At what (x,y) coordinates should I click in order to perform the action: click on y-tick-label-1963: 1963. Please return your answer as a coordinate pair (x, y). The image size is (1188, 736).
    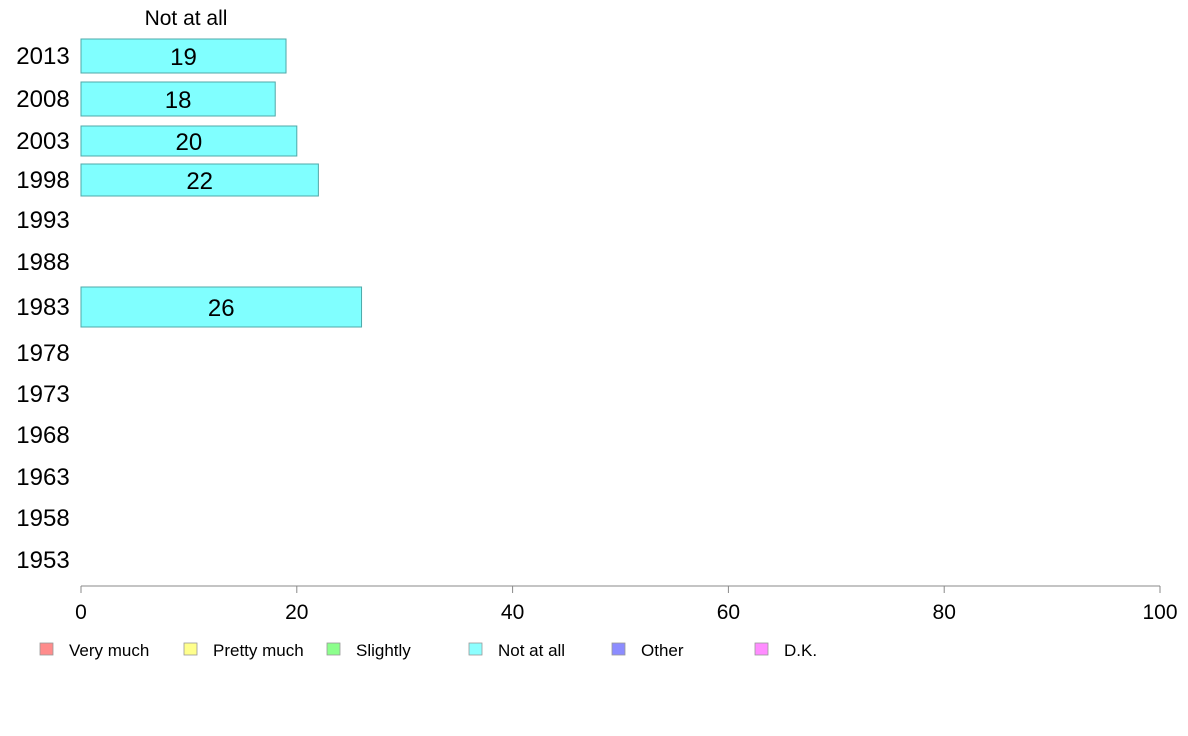
    Looking at the image, I should click on (42, 477).